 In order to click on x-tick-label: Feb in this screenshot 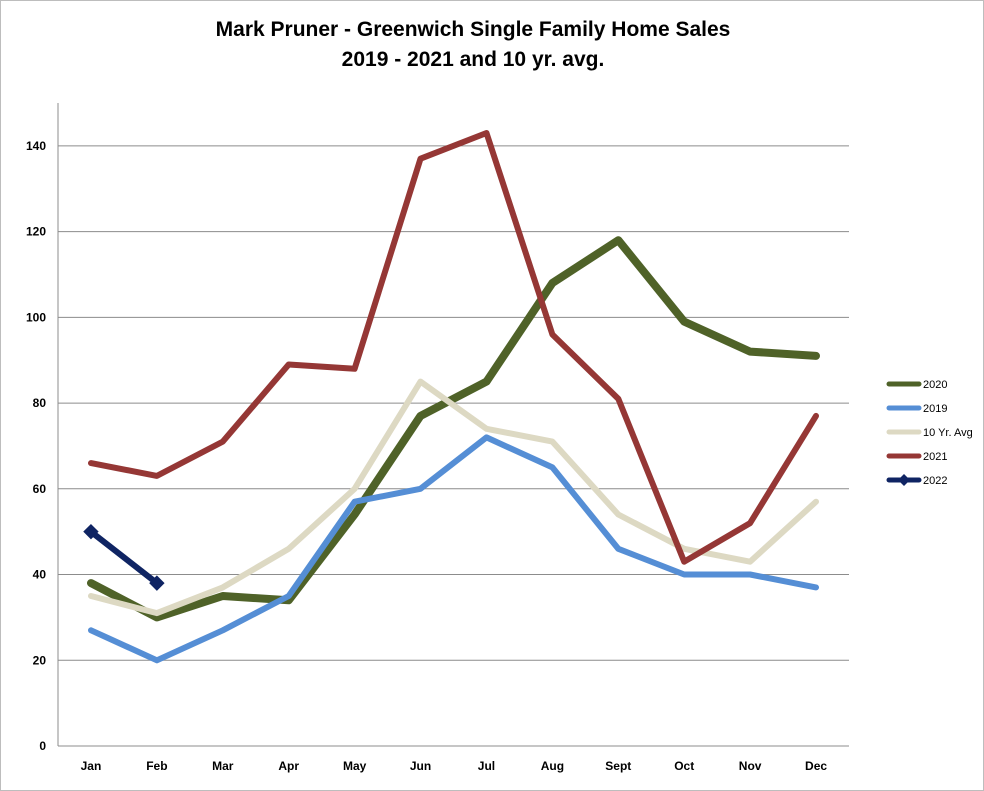, I will do `click(156, 766)`.